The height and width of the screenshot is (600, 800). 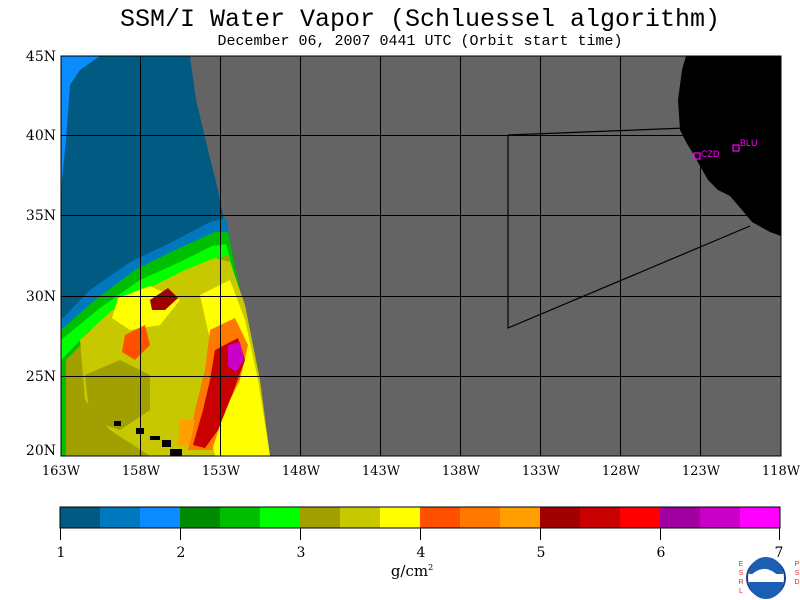 What do you see at coordinates (741, 573) in the screenshot?
I see `esrl-letter: S` at bounding box center [741, 573].